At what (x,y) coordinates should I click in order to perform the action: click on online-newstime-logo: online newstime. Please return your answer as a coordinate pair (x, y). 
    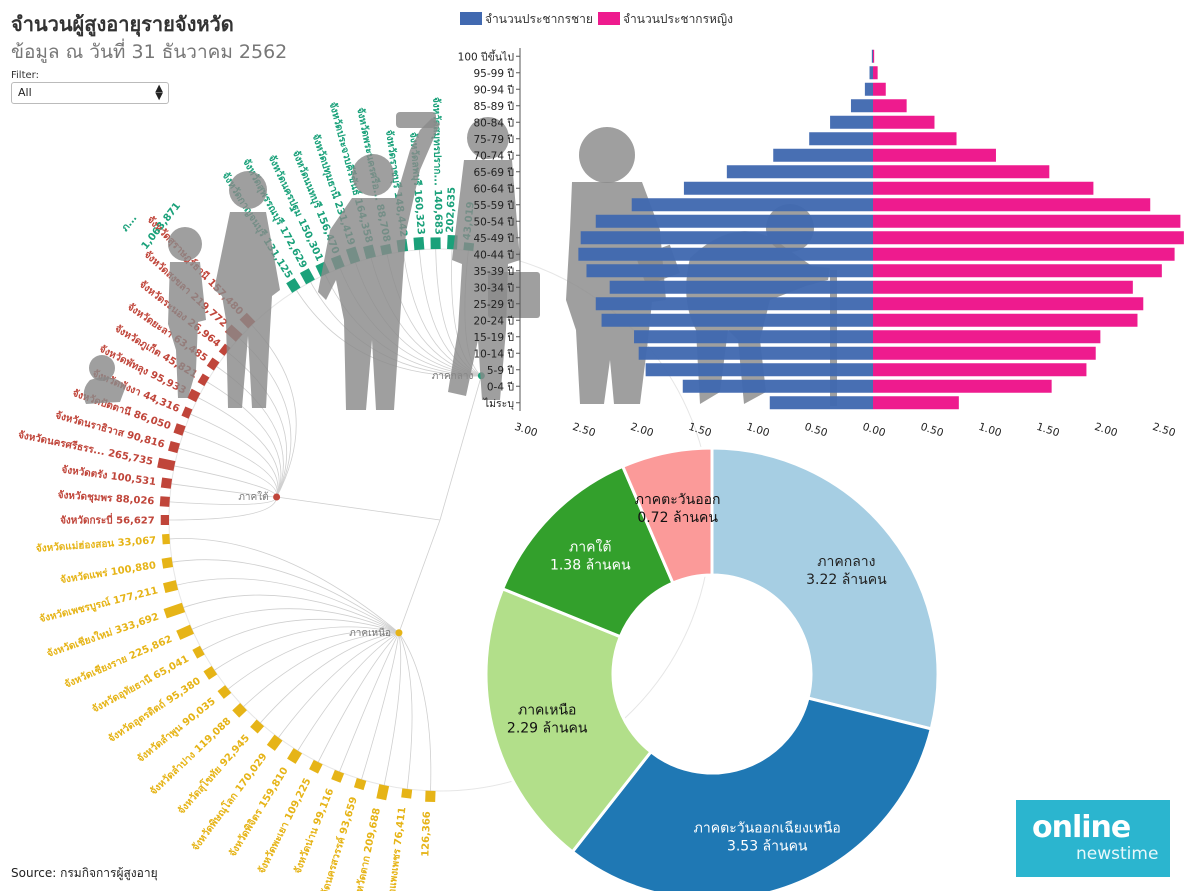
    Looking at the image, I should click on (1093, 838).